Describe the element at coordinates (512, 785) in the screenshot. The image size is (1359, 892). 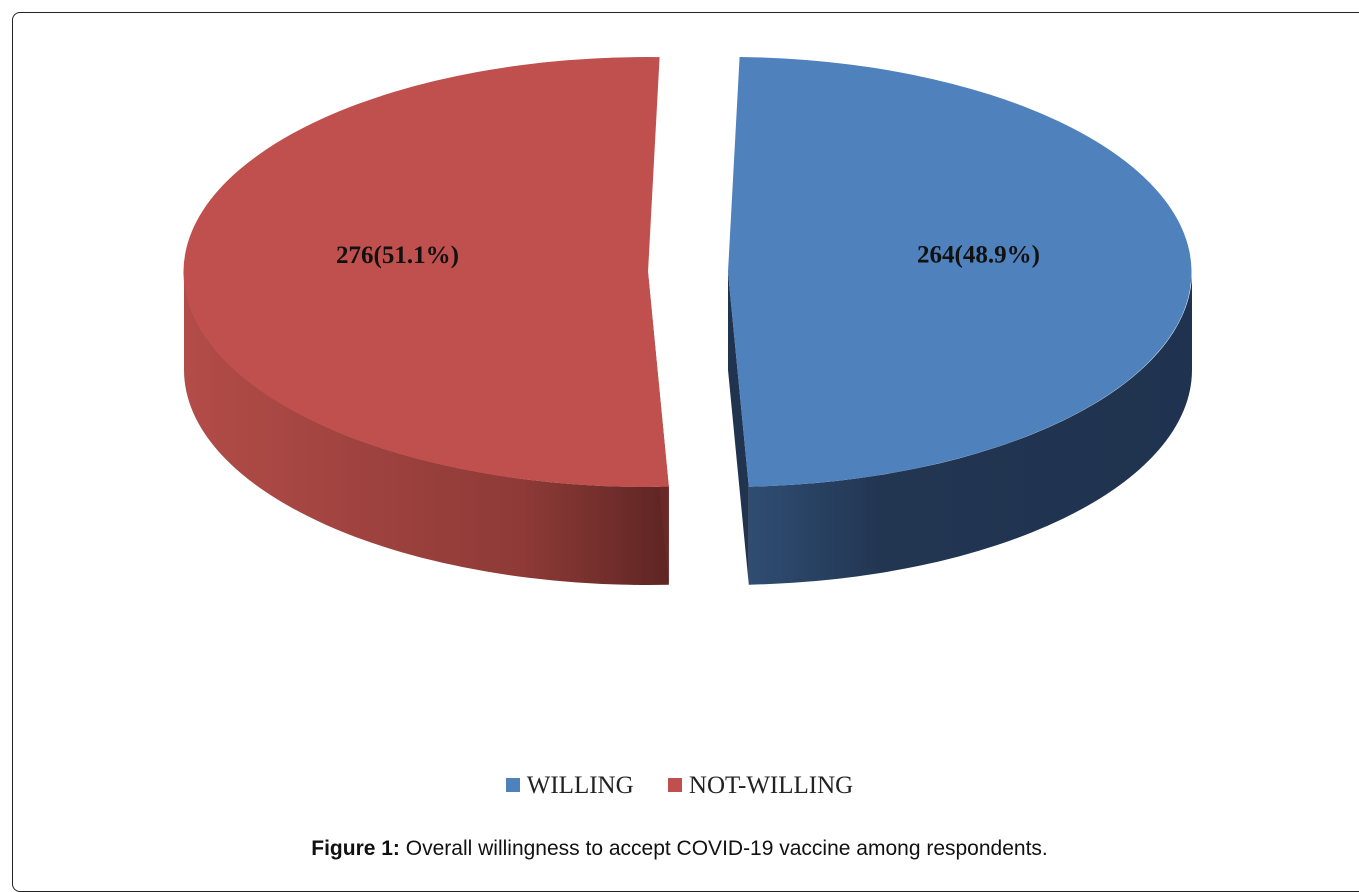
I see `legend-swatch-willing` at that location.